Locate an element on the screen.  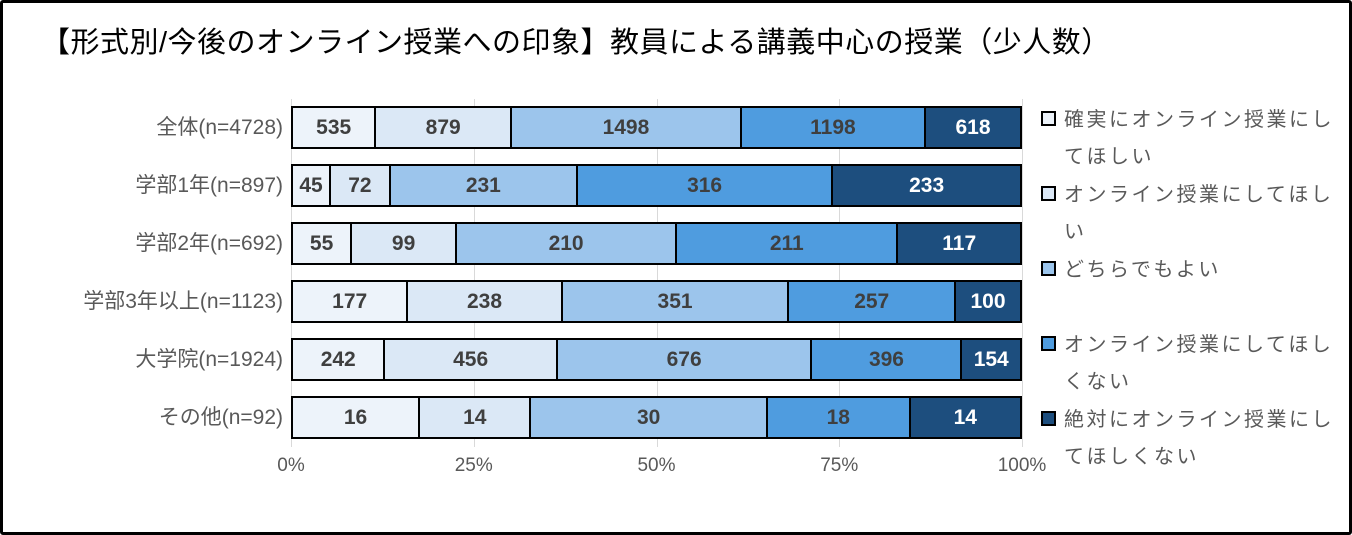
segment-value: 535 is located at coordinates (334, 127).